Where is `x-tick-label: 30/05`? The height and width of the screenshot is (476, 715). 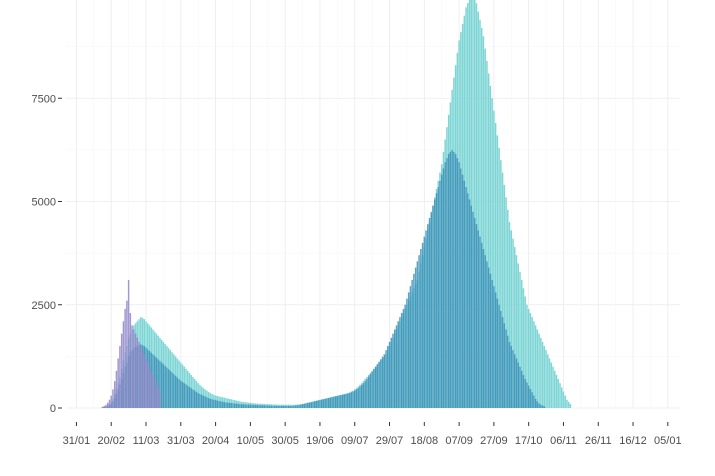
x-tick-label: 30/05 is located at coordinates (285, 441).